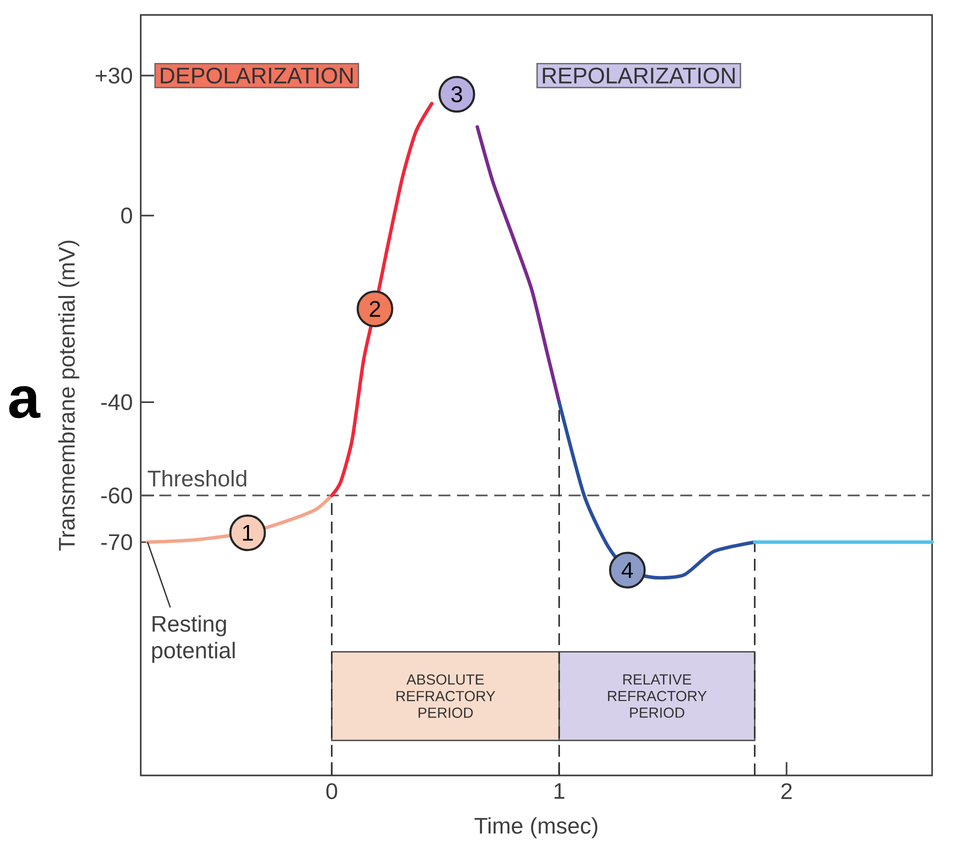  What do you see at coordinates (24, 402) in the screenshot?
I see `text: a` at bounding box center [24, 402].